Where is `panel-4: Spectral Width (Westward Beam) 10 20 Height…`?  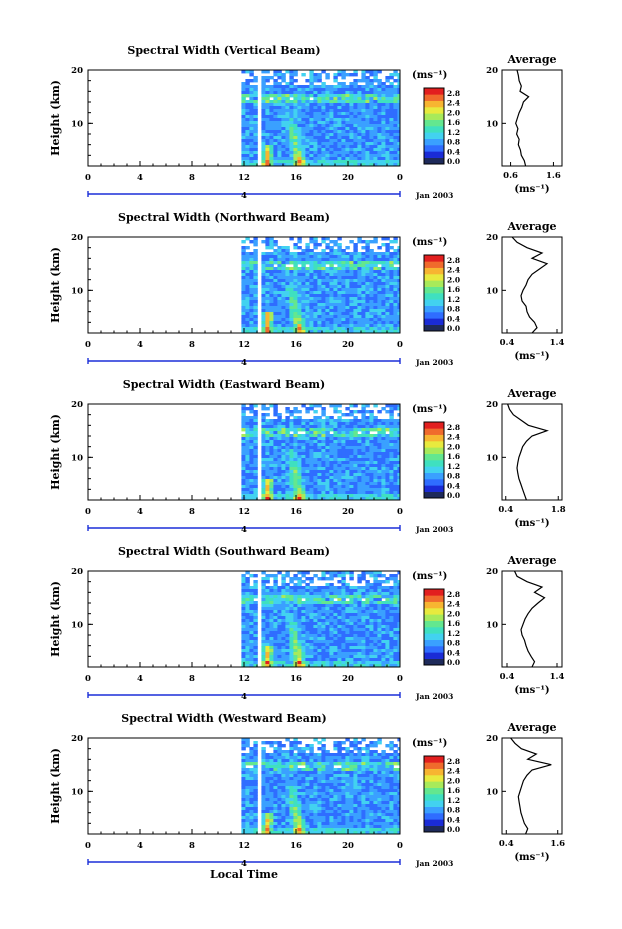
panel-4: Spectral Width (Westward Beam) 10 20 Height… is located at coordinates (307, 790).